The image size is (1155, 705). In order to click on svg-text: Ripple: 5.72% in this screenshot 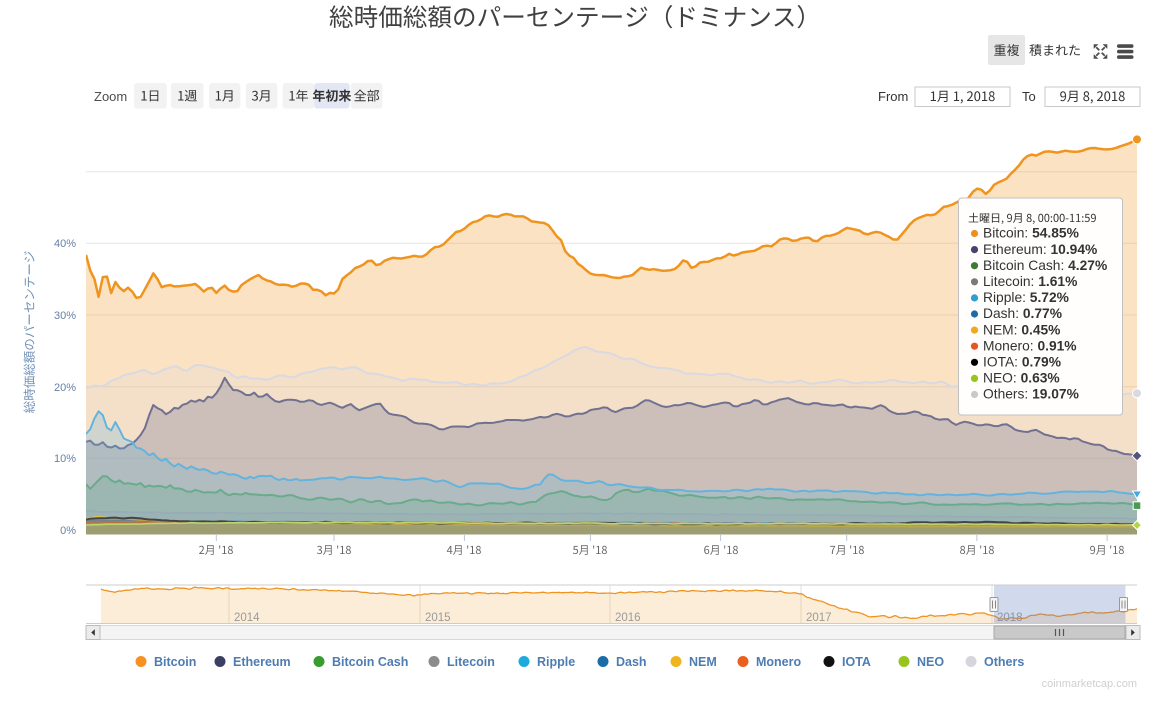, I will do `click(1026, 297)`.